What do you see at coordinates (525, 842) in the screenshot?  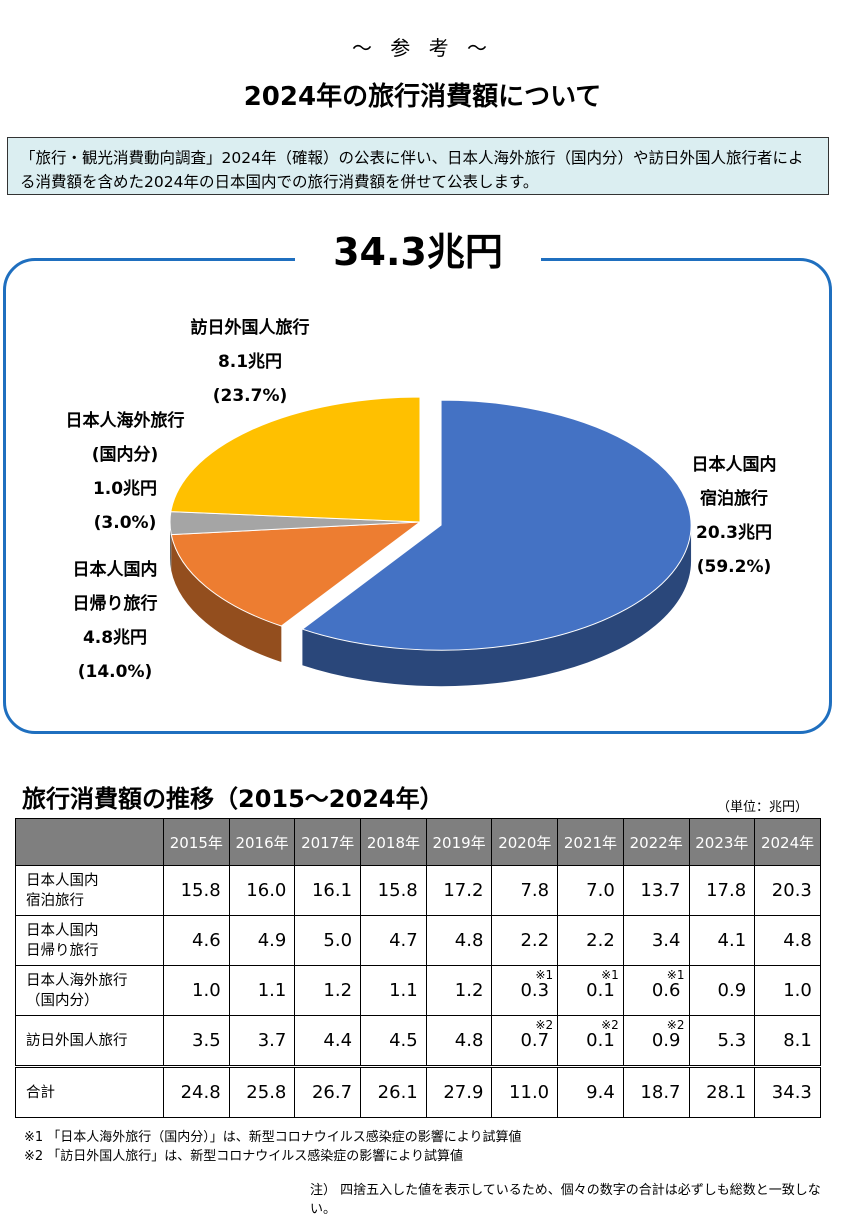 I see `header-year: 2020年` at bounding box center [525, 842].